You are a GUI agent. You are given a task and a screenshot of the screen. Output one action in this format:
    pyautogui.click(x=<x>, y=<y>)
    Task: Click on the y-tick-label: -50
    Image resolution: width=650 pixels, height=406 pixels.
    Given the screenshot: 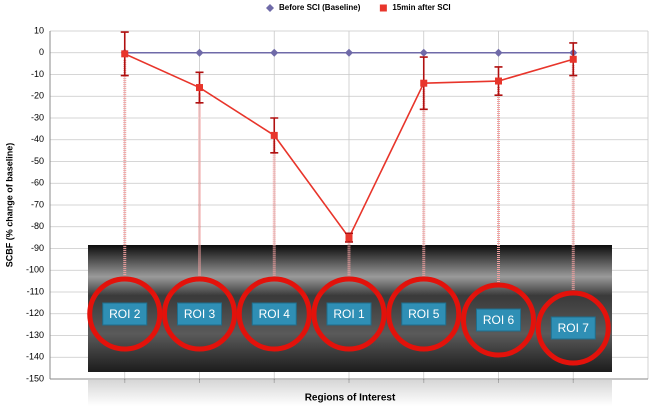 What is the action you would take?
    pyautogui.click(x=37, y=161)
    